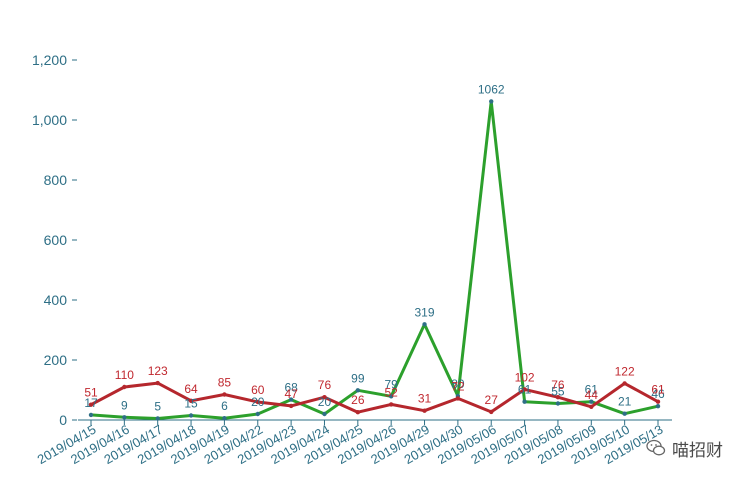  I want to click on series-2-data-label: 102, so click(525, 377).